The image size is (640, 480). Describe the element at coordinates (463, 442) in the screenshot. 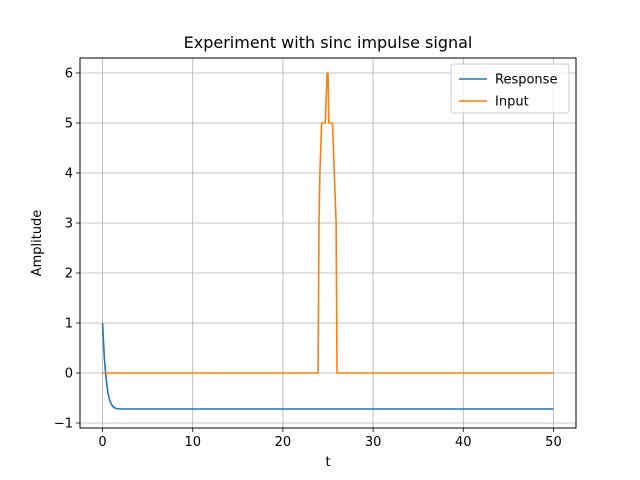

I see `x-tick-label: 40` at that location.